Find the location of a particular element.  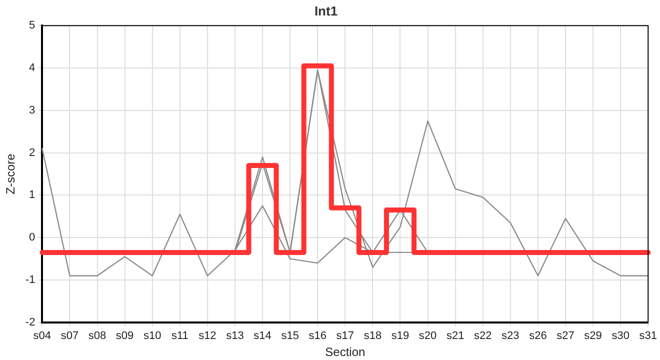

x-tick-label: s09 is located at coordinates (125, 336).